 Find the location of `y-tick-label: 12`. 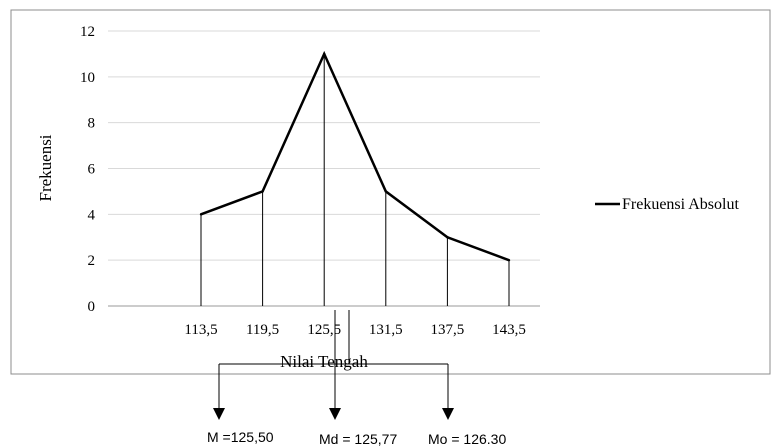

y-tick-label: 12 is located at coordinates (87, 32).